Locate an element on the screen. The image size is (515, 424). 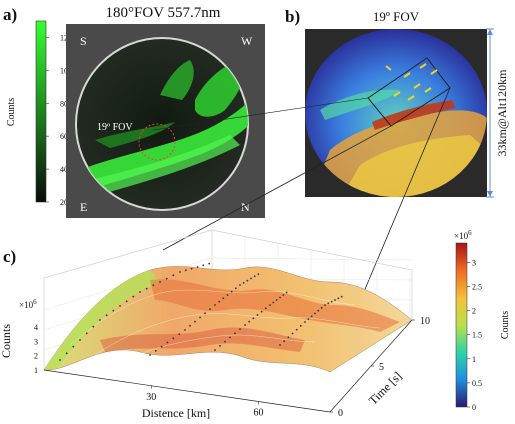
panel-c-colorbar-tick-6: 0 is located at coordinates (474, 407).